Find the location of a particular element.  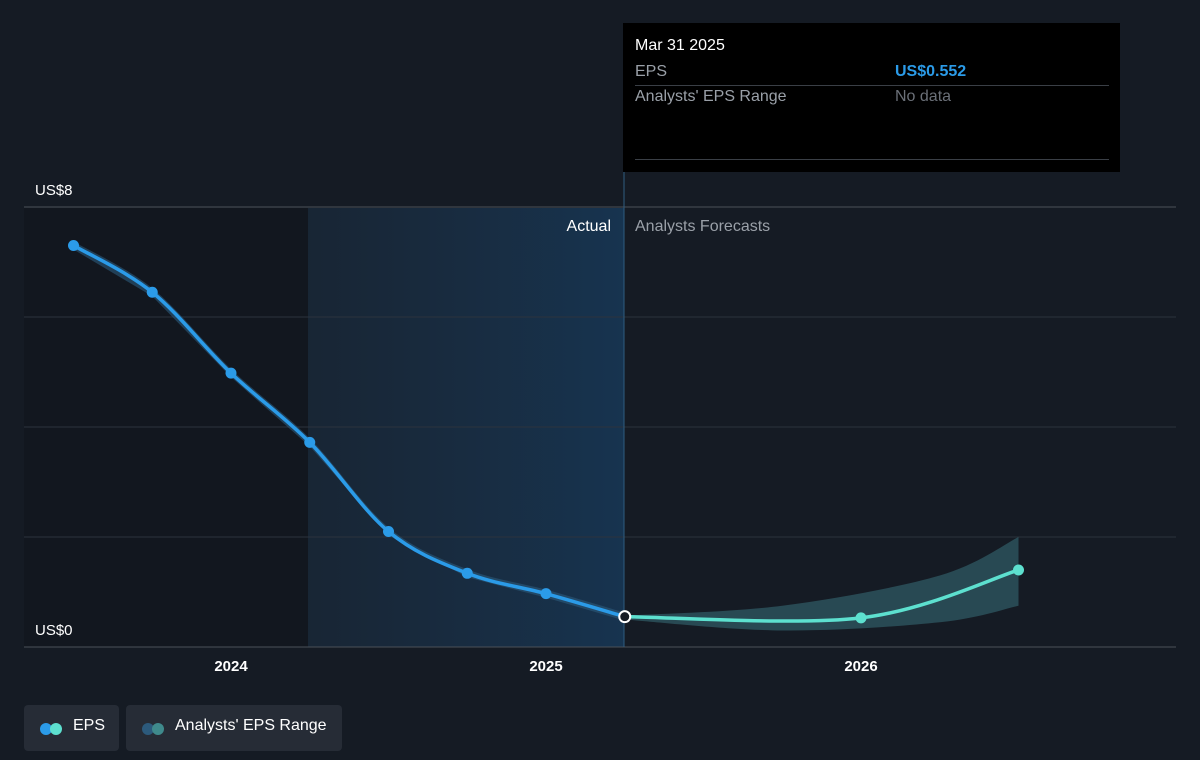

tooltip-row-eps: EPS US$0.552 is located at coordinates (872, 73).